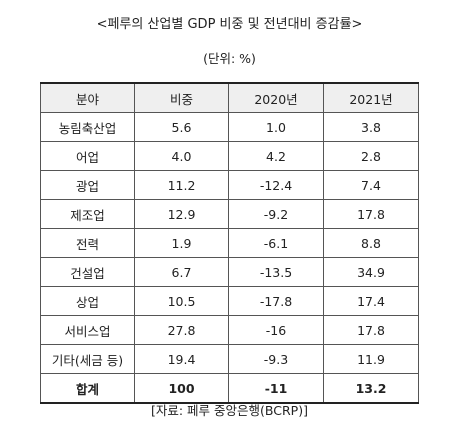 The image size is (459, 432). I want to click on cell-2020: -9.2, so click(276, 214).